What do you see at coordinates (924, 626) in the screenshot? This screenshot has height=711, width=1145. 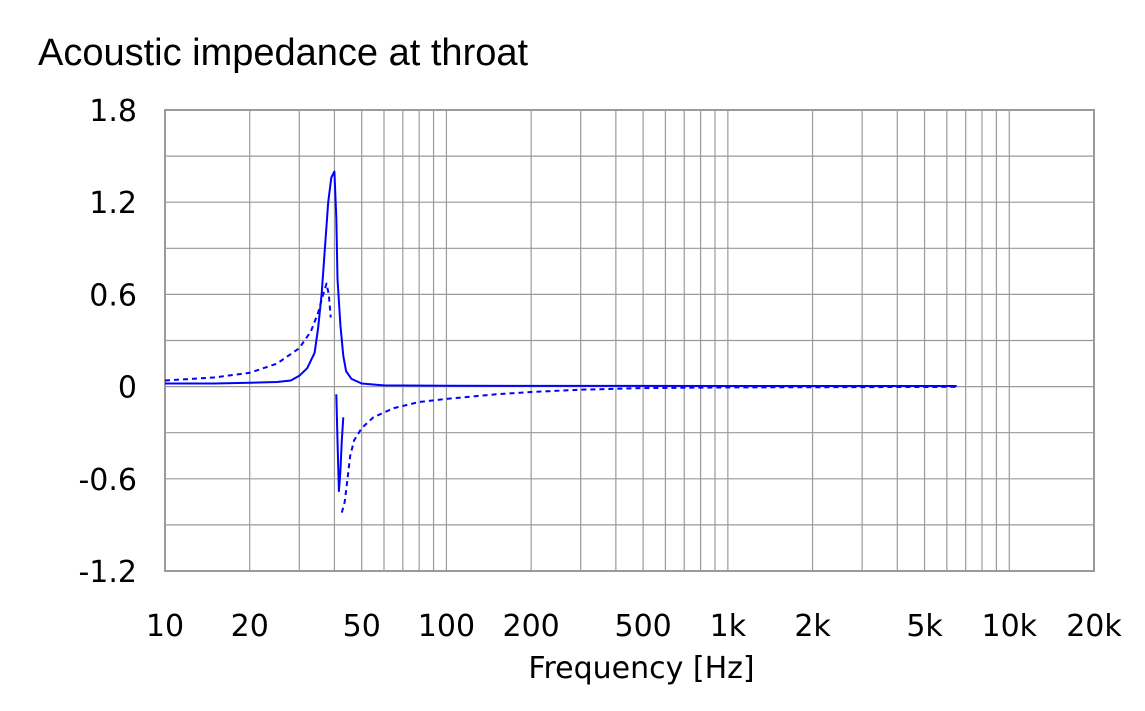 I see `x-tick-label: 5k` at bounding box center [924, 626].